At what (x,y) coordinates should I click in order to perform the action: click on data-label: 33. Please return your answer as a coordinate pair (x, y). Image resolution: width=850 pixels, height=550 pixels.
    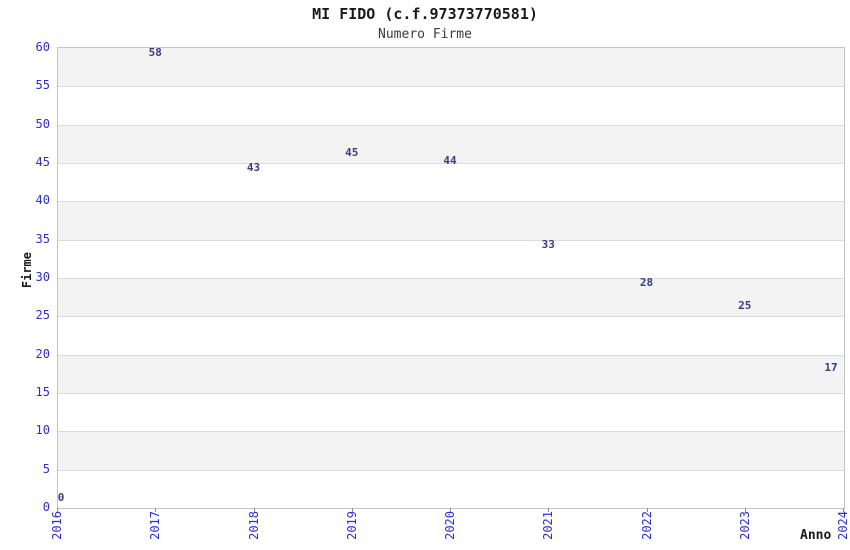
    Looking at the image, I should click on (548, 244).